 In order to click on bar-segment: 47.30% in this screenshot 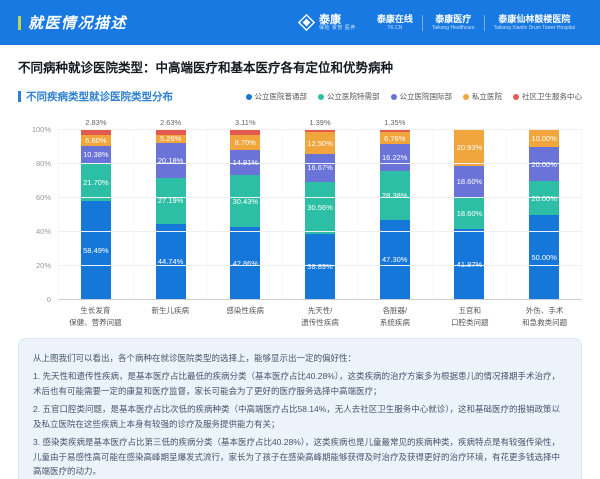, I will do `click(394, 259)`.